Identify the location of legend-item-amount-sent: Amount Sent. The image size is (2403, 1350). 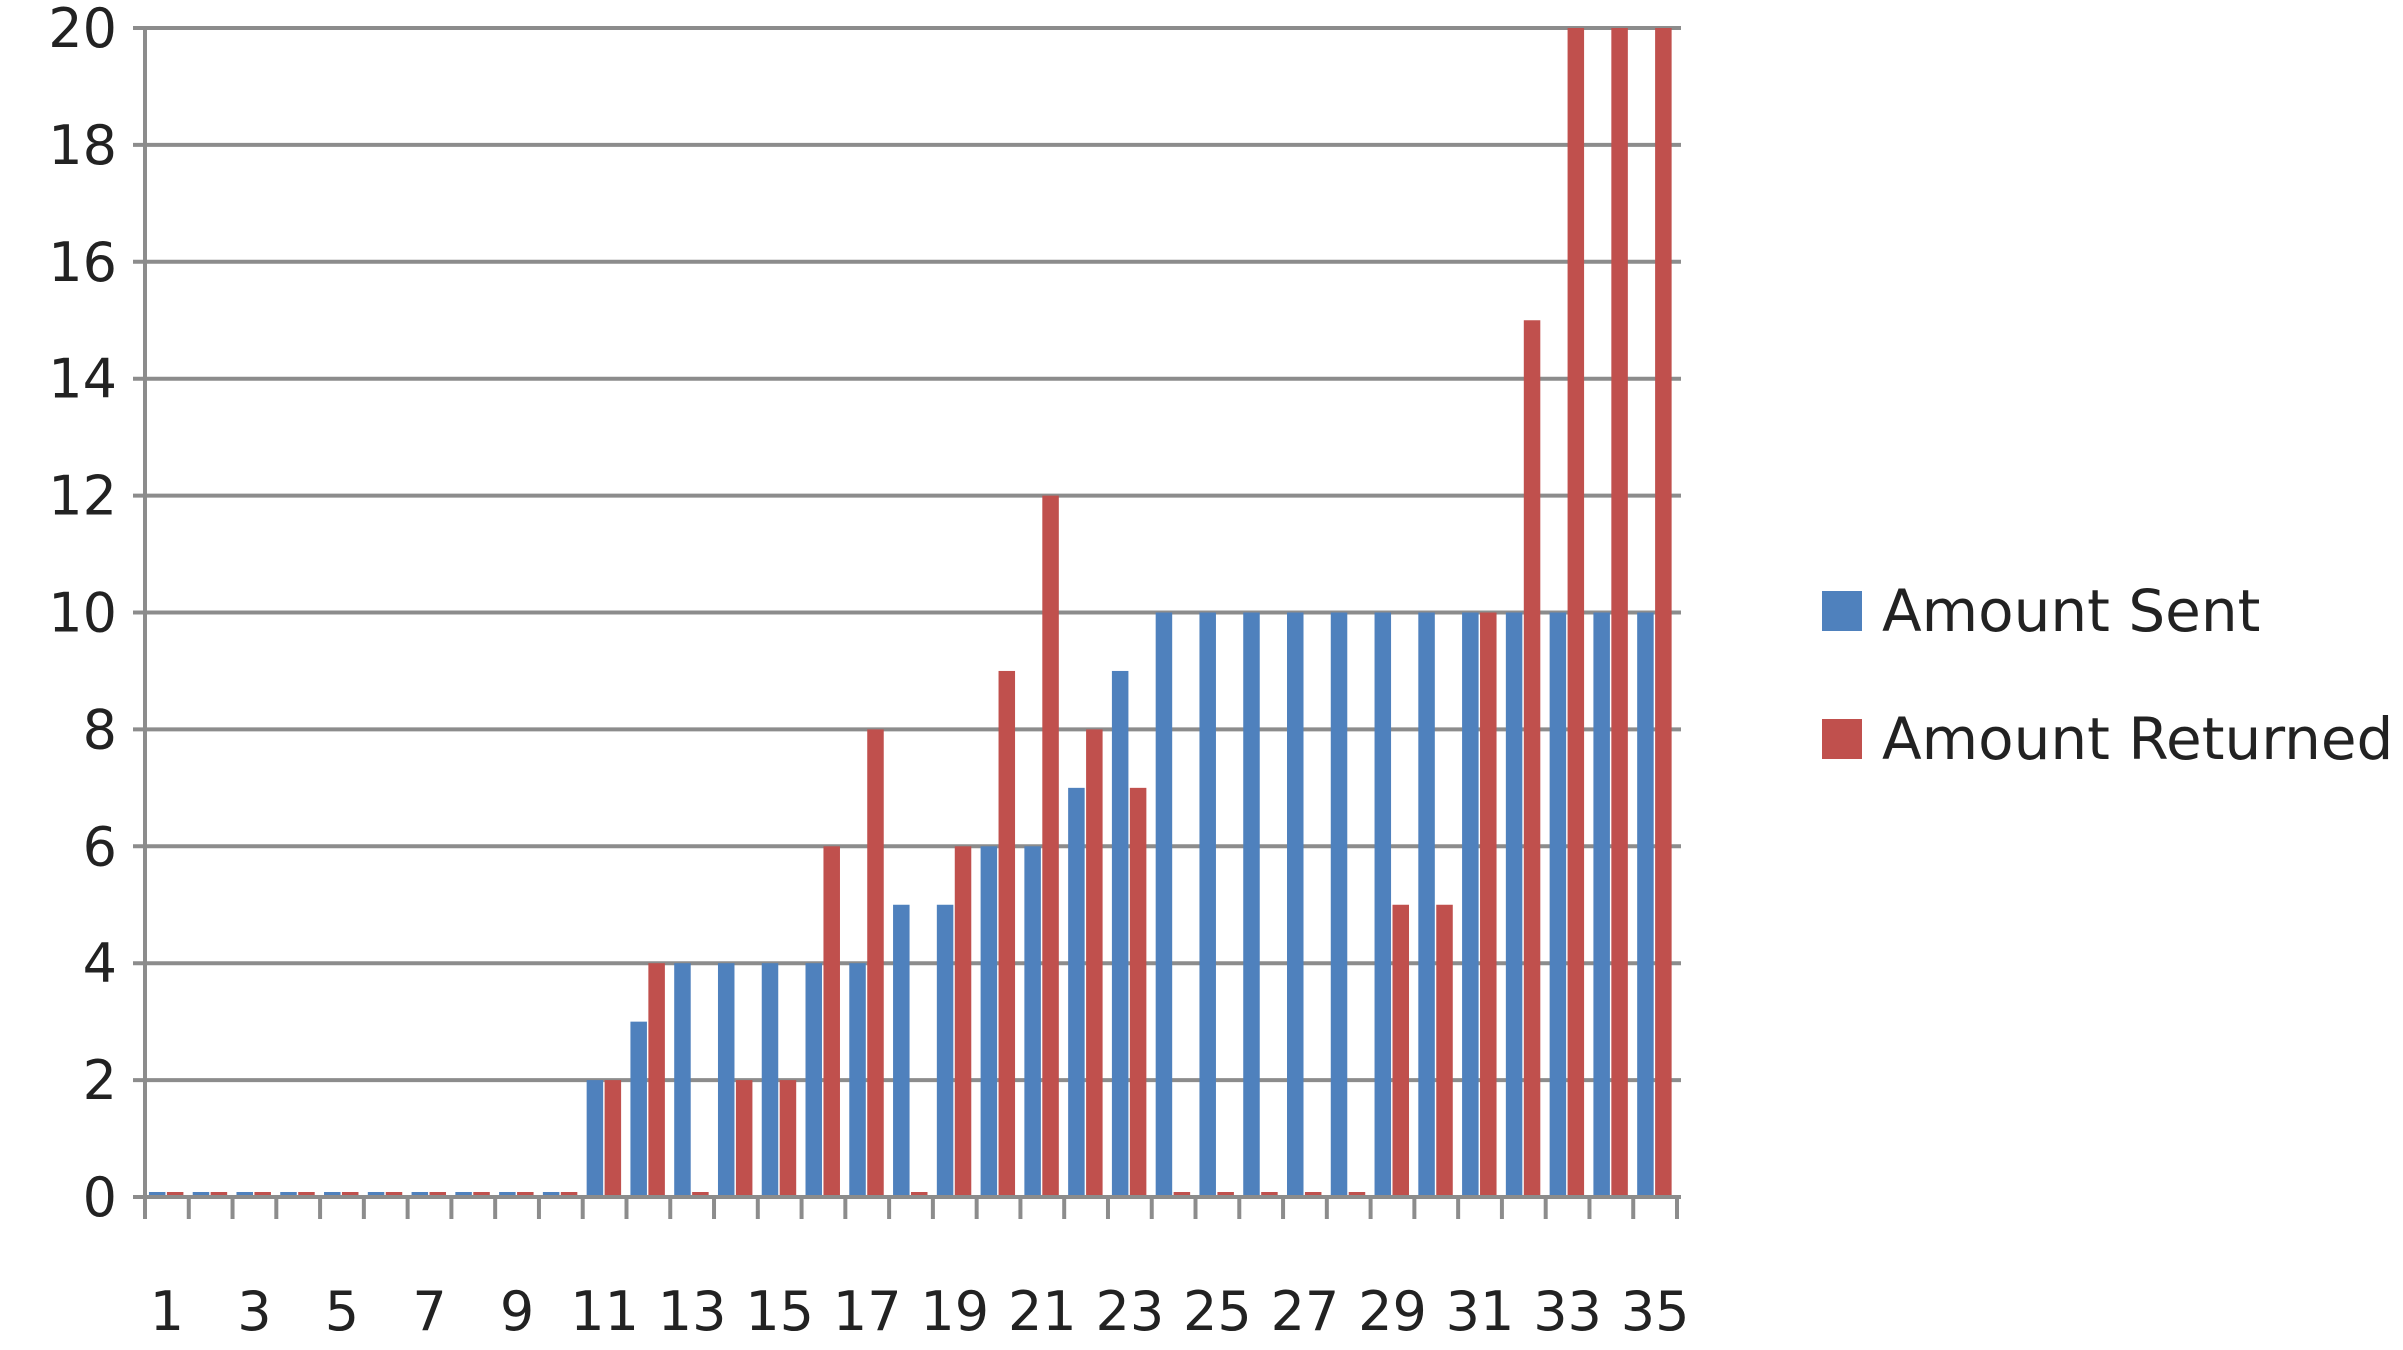
(2107, 611).